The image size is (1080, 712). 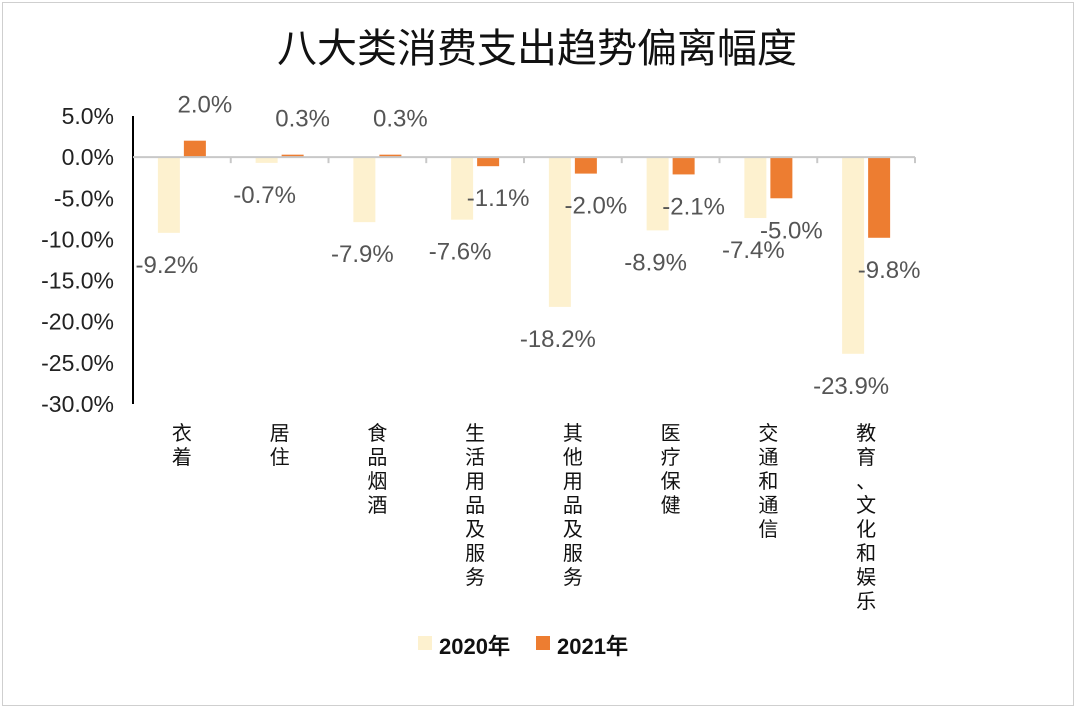 What do you see at coordinates (88, 157) in the screenshot?
I see `y-tick-label: 0.0%` at bounding box center [88, 157].